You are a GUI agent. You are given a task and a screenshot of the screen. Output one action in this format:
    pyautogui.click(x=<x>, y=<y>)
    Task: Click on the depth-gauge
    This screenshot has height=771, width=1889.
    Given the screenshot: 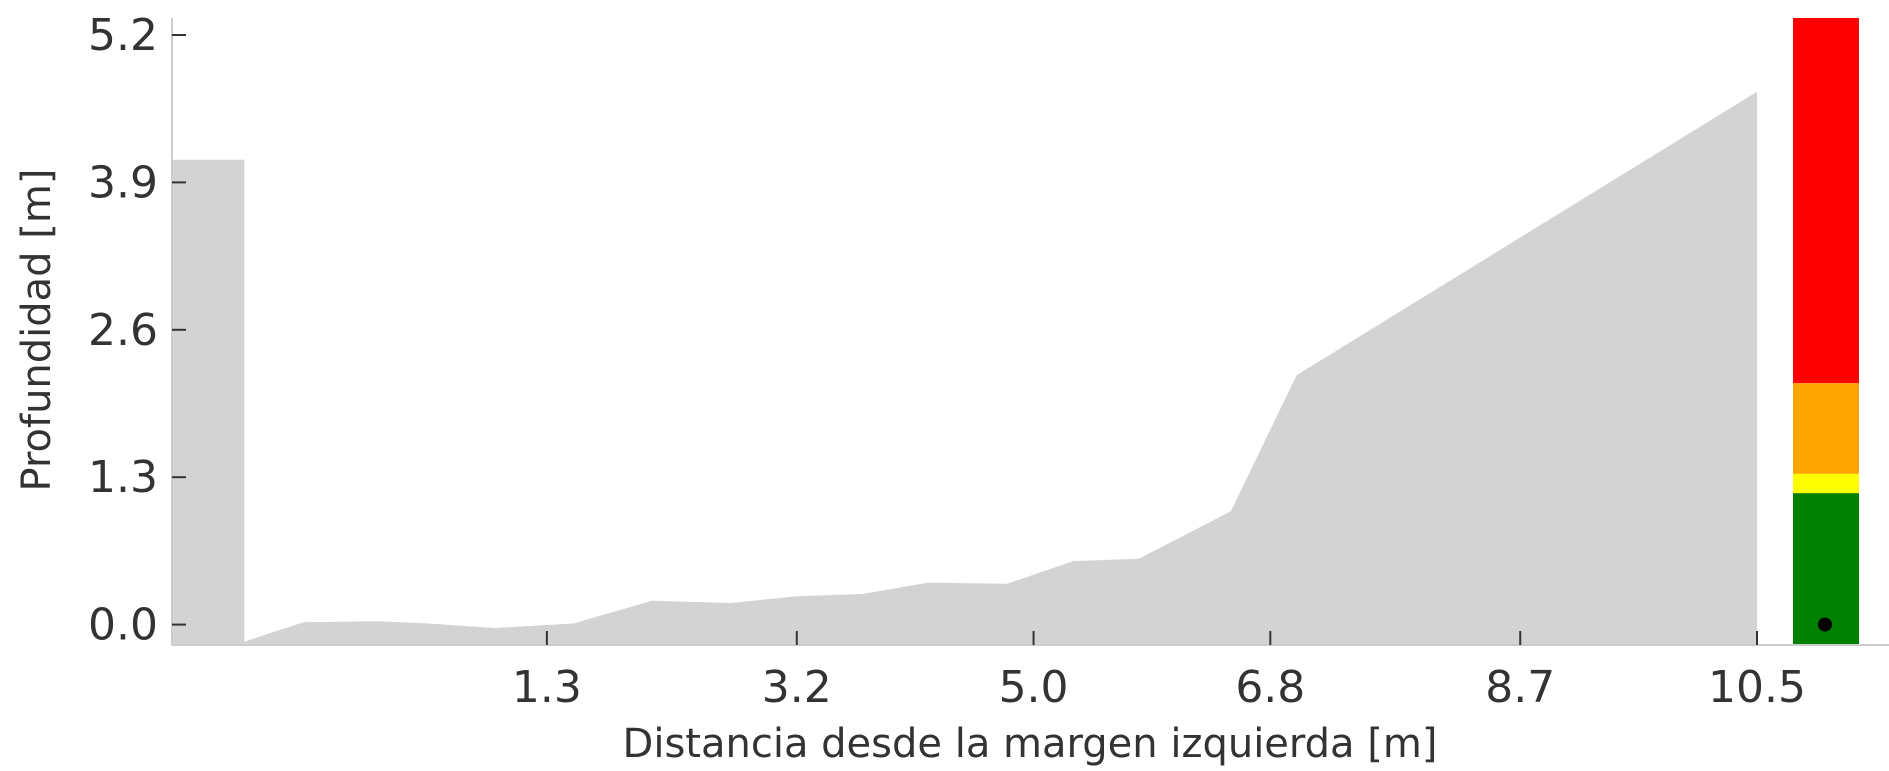 What is the action you would take?
    pyautogui.click(x=1826, y=331)
    